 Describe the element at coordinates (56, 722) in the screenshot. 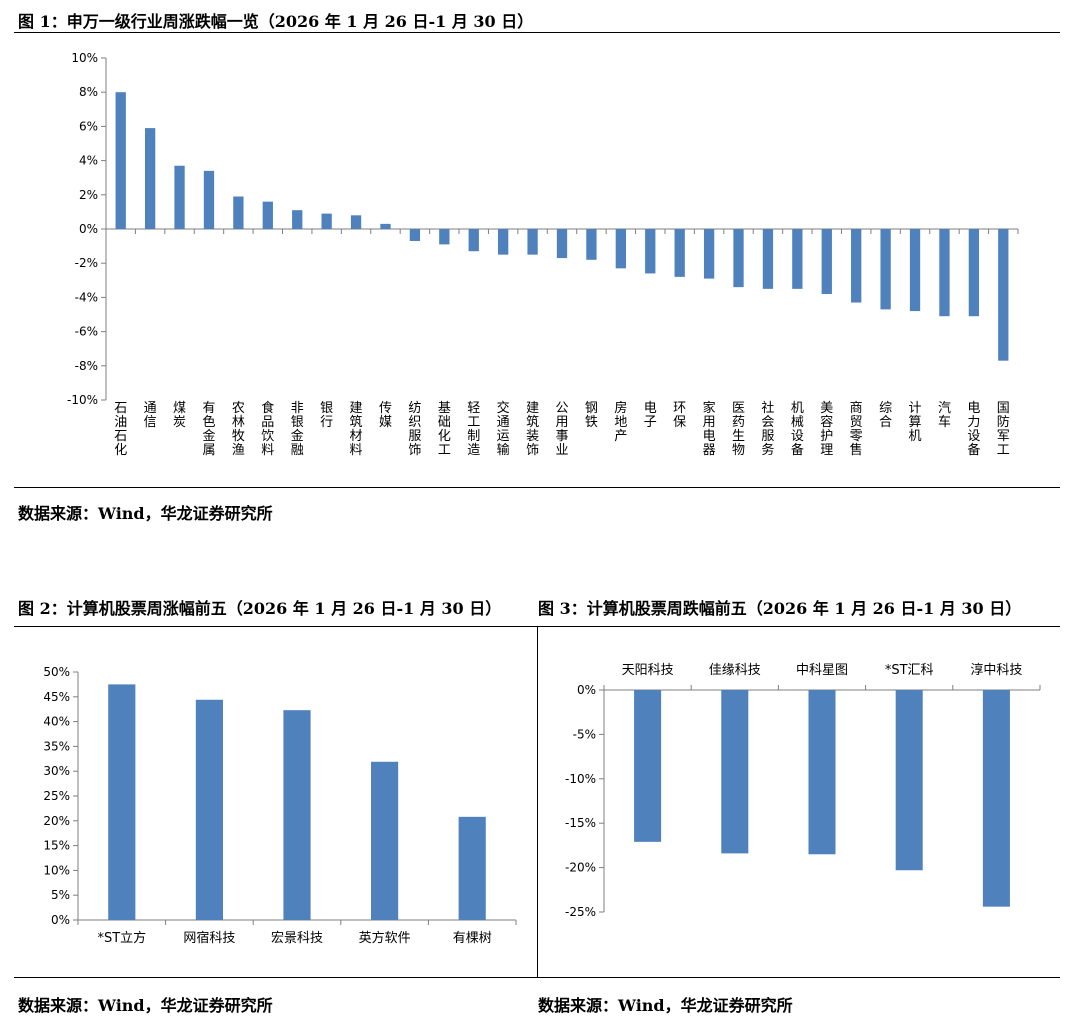

I see `y-tick-label: 40%` at that location.